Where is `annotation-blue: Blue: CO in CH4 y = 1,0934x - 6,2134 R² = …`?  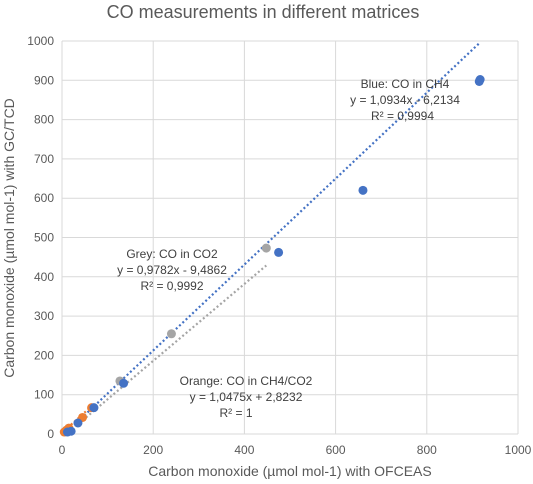 annotation-blue: Blue: CO in CH4 y = 1,0934x - 6,2134 R² = … is located at coordinates (405, 100).